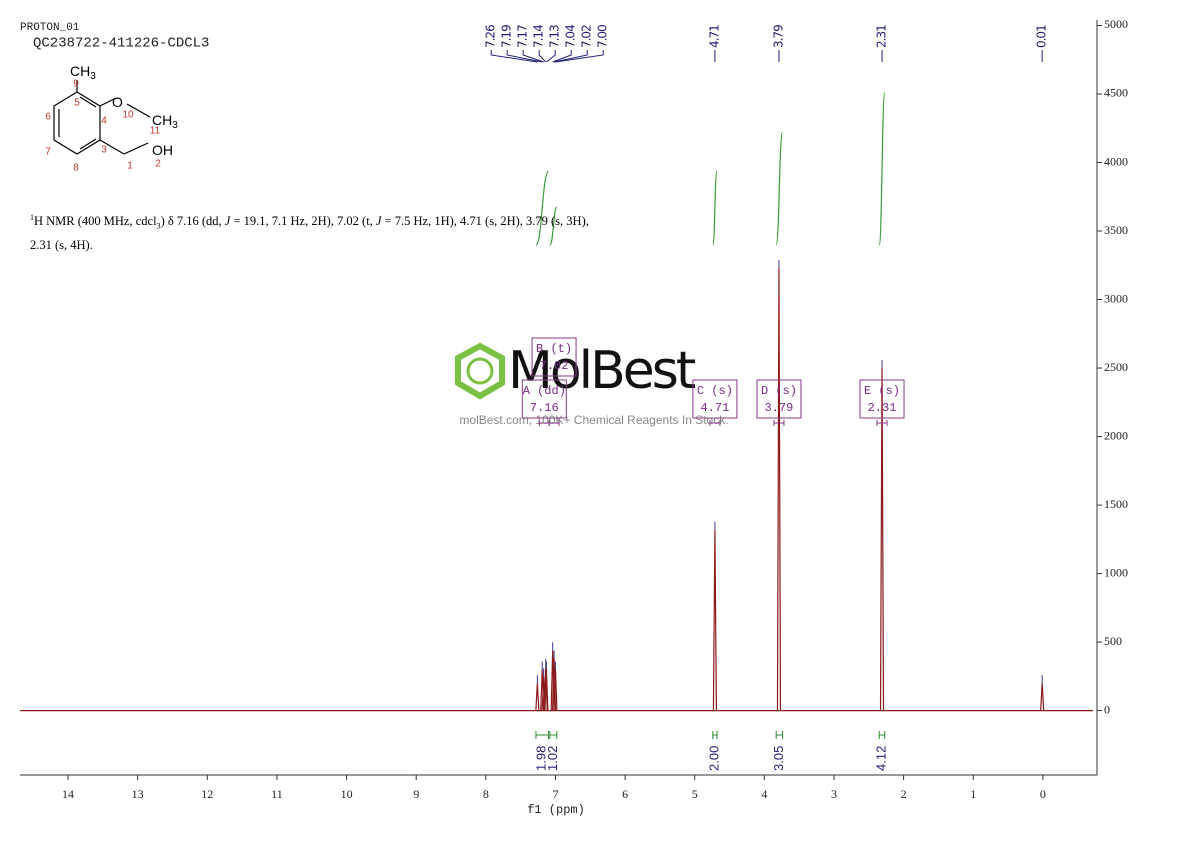  Describe the element at coordinates (556, 810) in the screenshot. I see `x-axis-label: f1 (ppm)` at that location.